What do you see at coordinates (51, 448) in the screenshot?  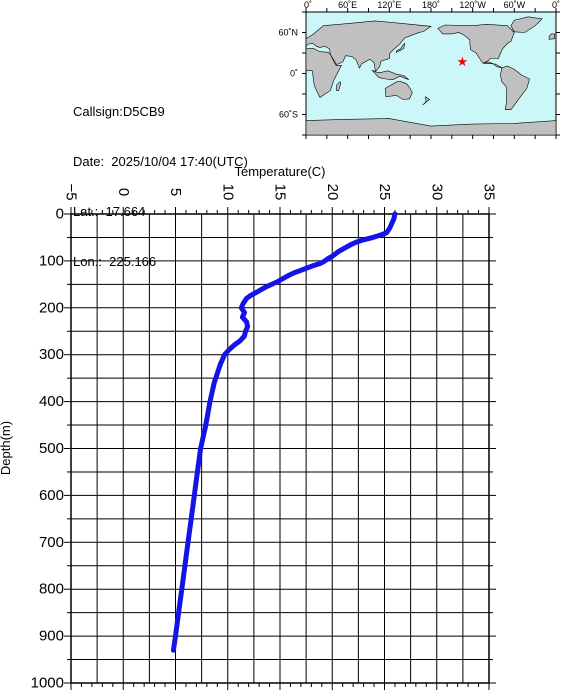 I see `y-tick-label: 500` at bounding box center [51, 448].